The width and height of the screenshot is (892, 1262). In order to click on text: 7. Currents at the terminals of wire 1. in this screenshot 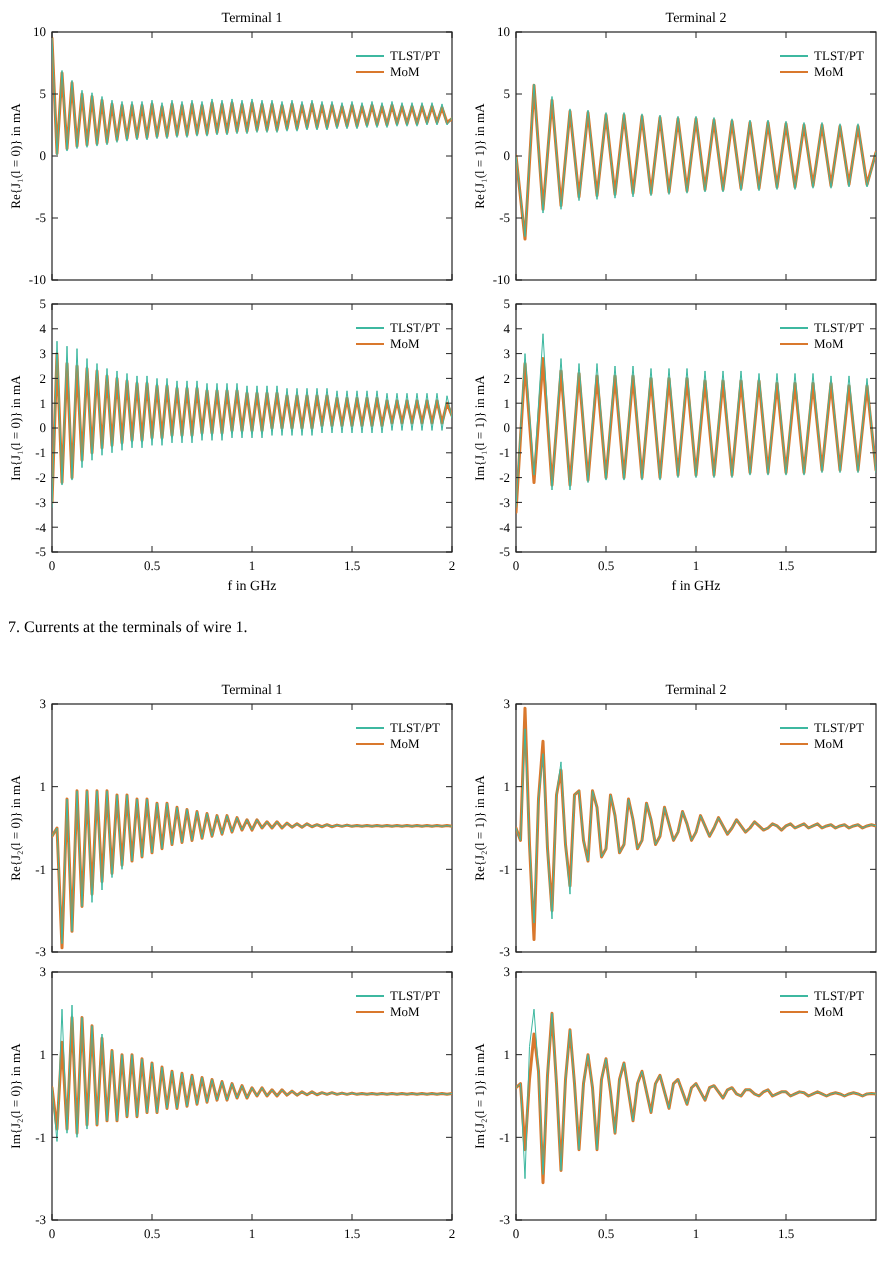, I will do `click(128, 627)`.